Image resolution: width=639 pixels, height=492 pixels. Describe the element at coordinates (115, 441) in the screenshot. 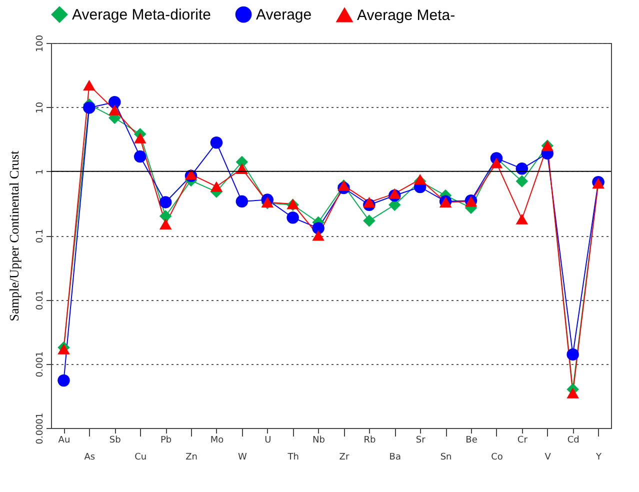

I see `x-tick-label: Sb` at that location.